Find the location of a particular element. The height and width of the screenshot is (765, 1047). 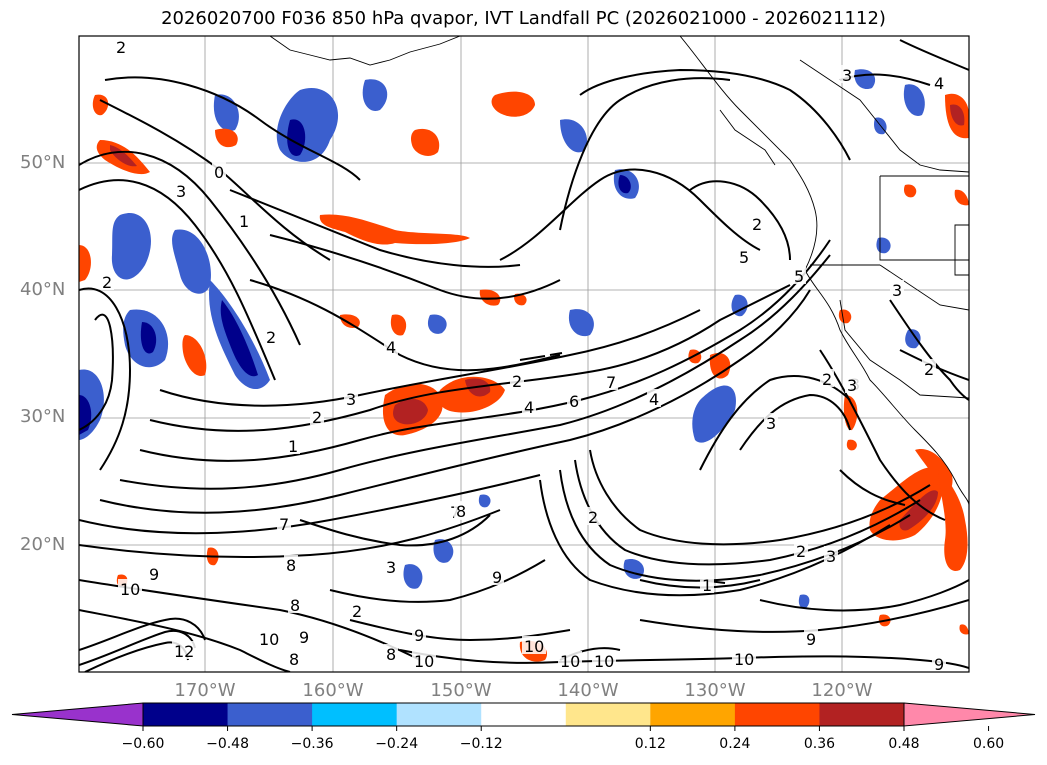

colorbar is located at coordinates (523, 716).